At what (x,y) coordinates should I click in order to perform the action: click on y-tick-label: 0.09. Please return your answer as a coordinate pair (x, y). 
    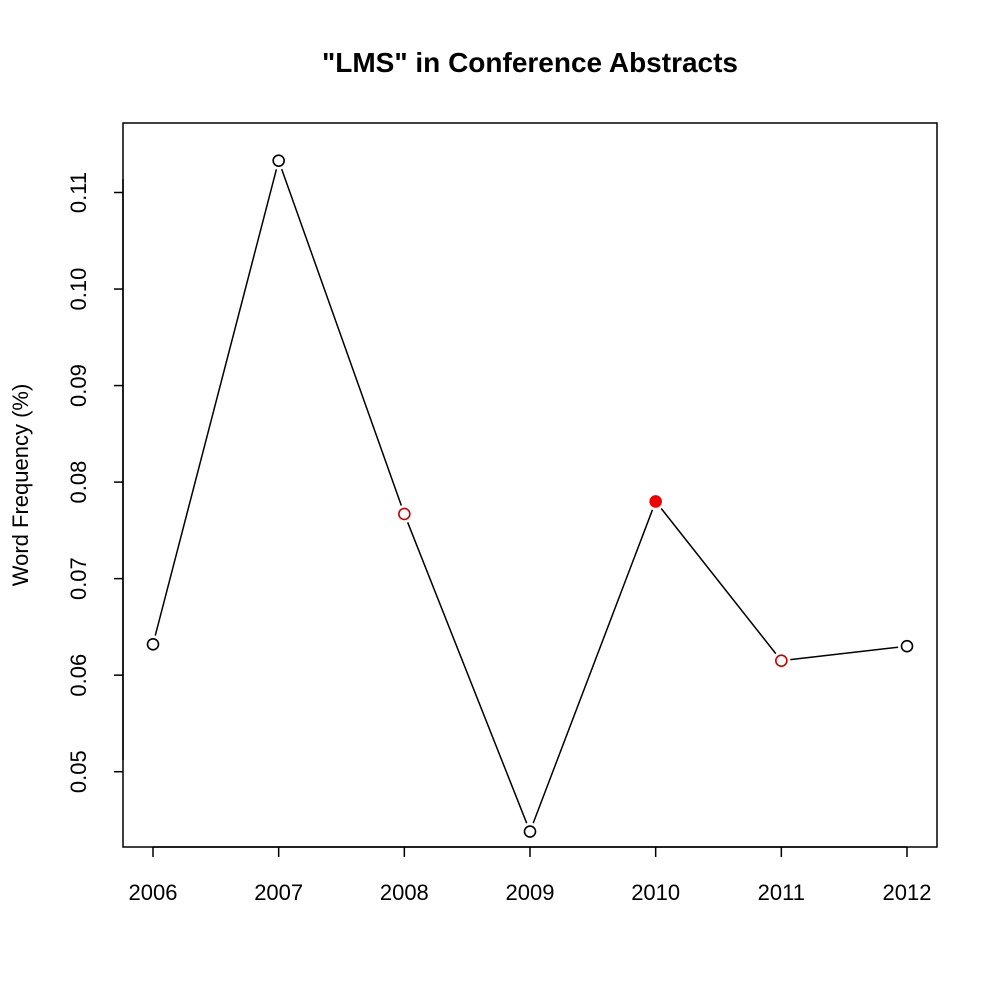
    Looking at the image, I should click on (78, 385).